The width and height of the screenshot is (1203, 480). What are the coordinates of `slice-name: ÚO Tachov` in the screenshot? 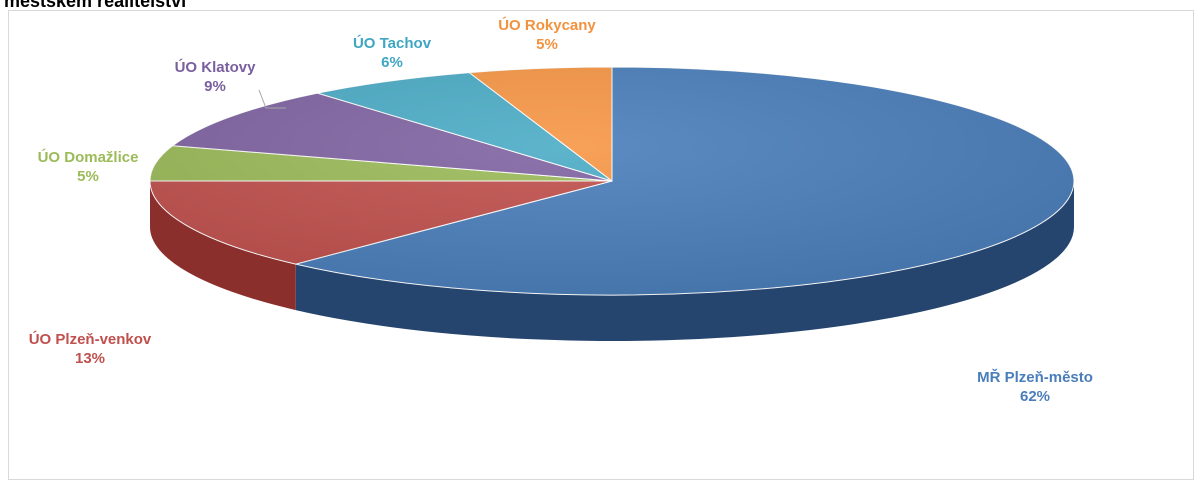 It's located at (392, 43).